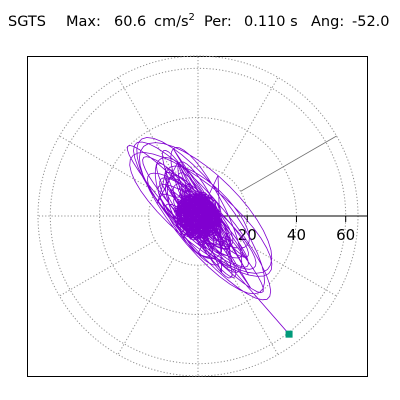  I want to click on max-point-marker-group, so click(289, 334).